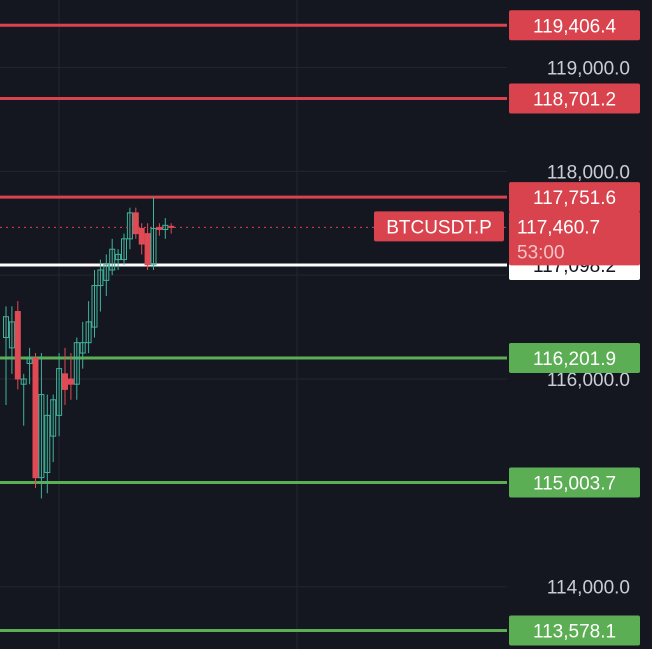 The height and width of the screenshot is (649, 652). I want to click on support-level-label: 116,201.9, so click(574, 359).